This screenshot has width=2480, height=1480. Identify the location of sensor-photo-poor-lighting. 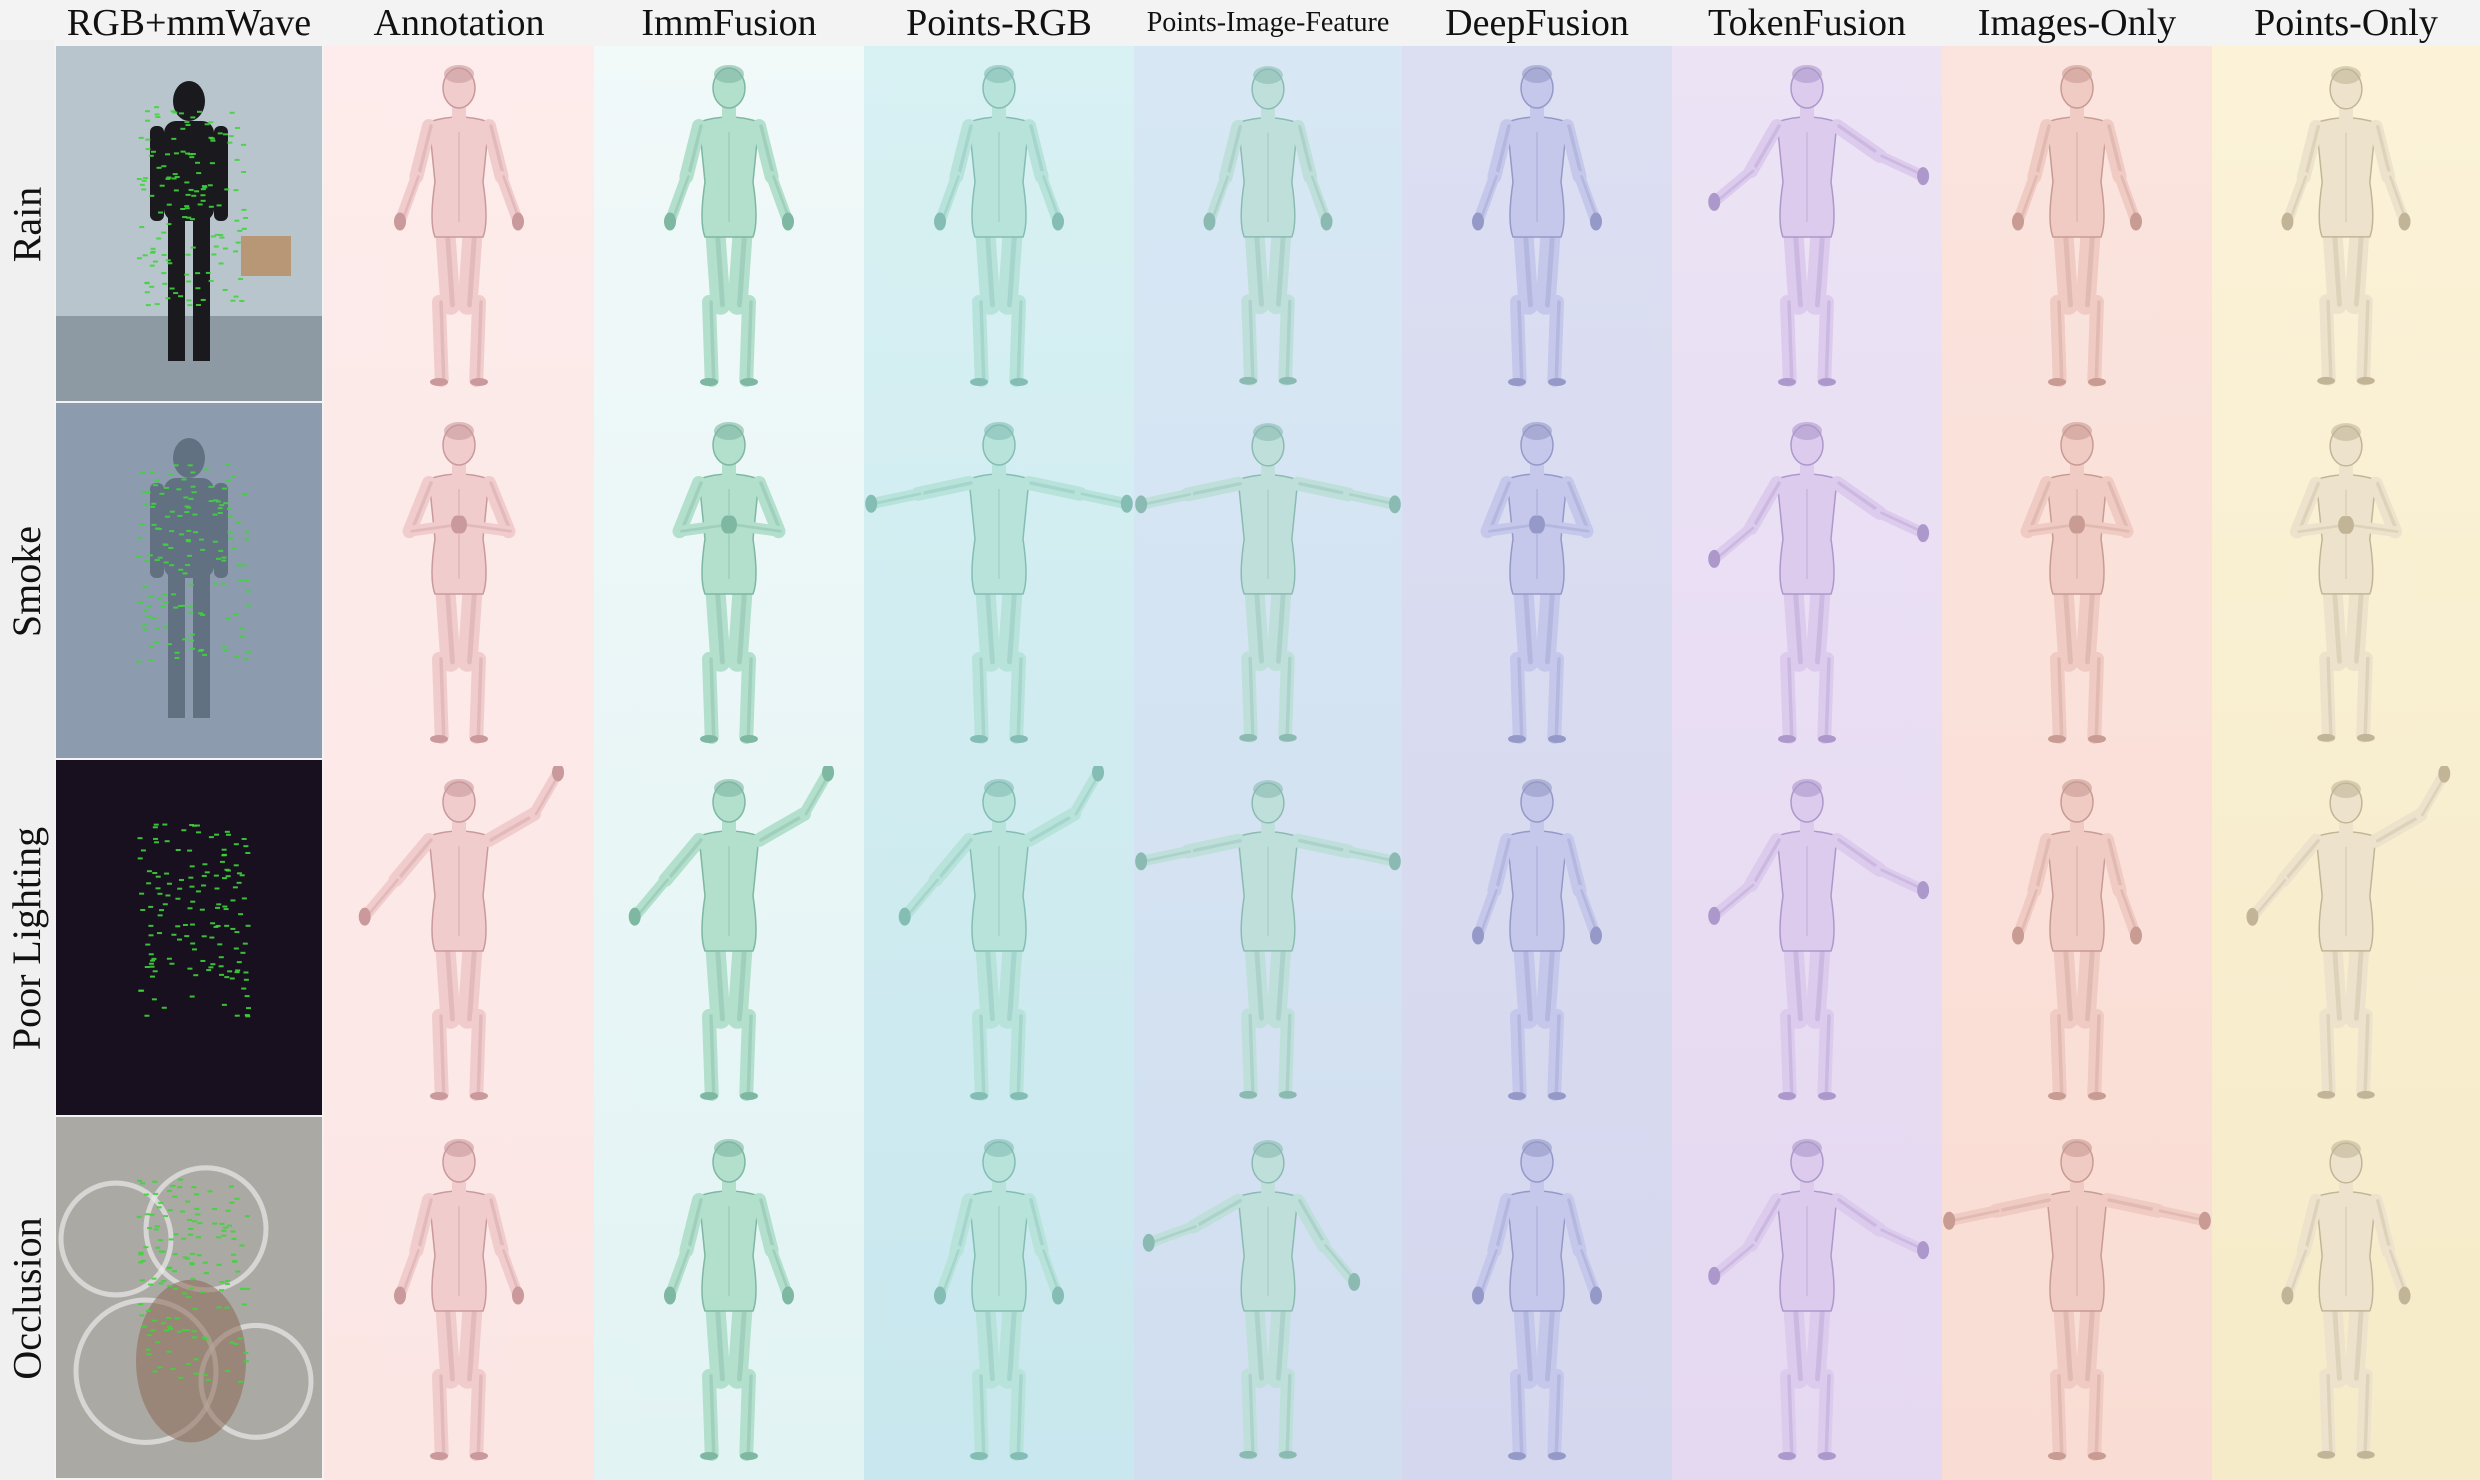
(189, 937).